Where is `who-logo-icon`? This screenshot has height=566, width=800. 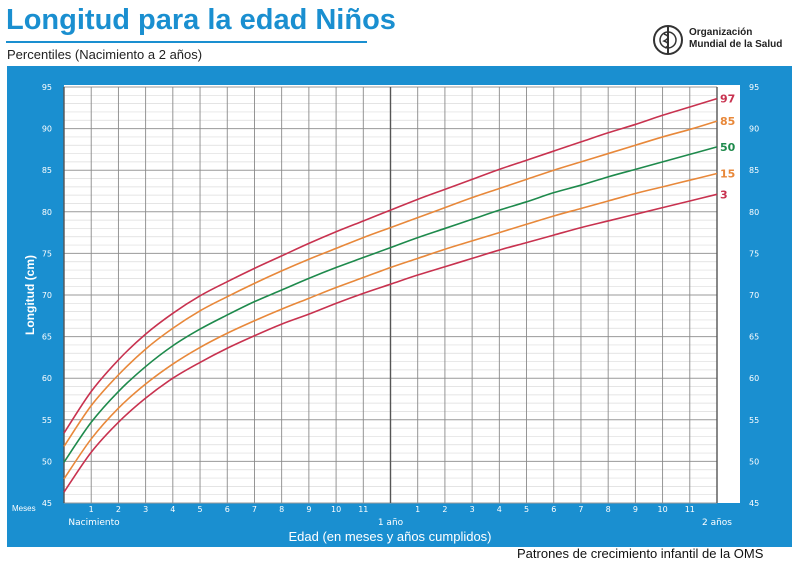
who-logo-icon is located at coordinates (668, 40).